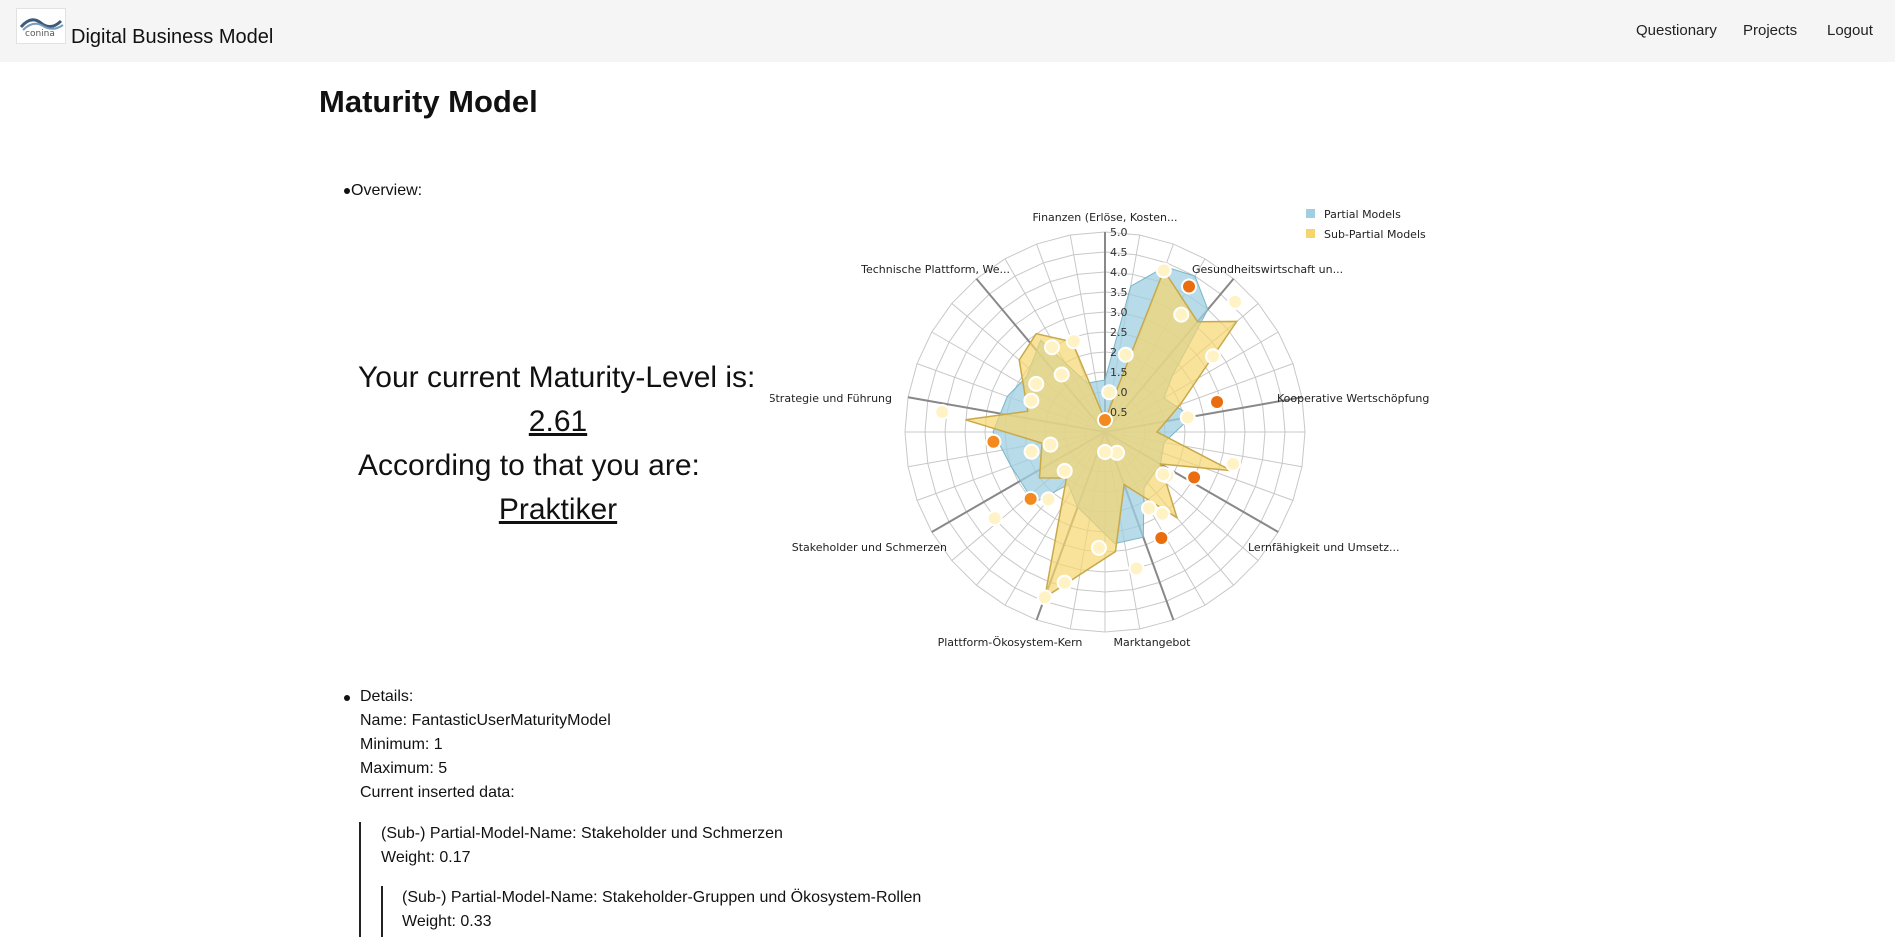 Image resolution: width=1895 pixels, height=937 pixels. What do you see at coordinates (1770, 30) in the screenshot?
I see `nav-projects: Projects` at bounding box center [1770, 30].